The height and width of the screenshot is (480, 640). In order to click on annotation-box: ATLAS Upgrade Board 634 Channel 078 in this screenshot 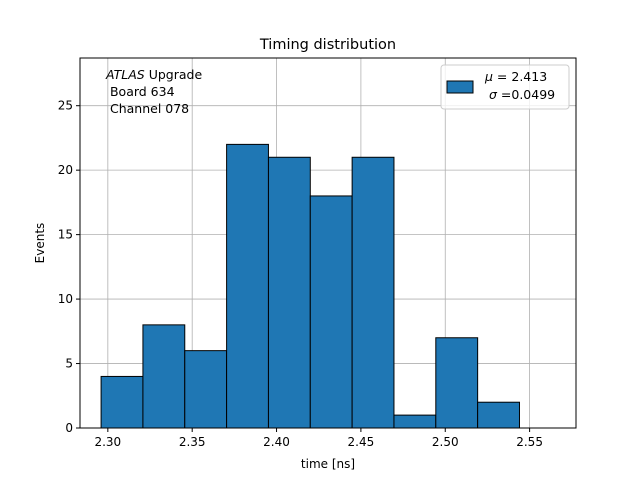, I will do `click(153, 91)`.